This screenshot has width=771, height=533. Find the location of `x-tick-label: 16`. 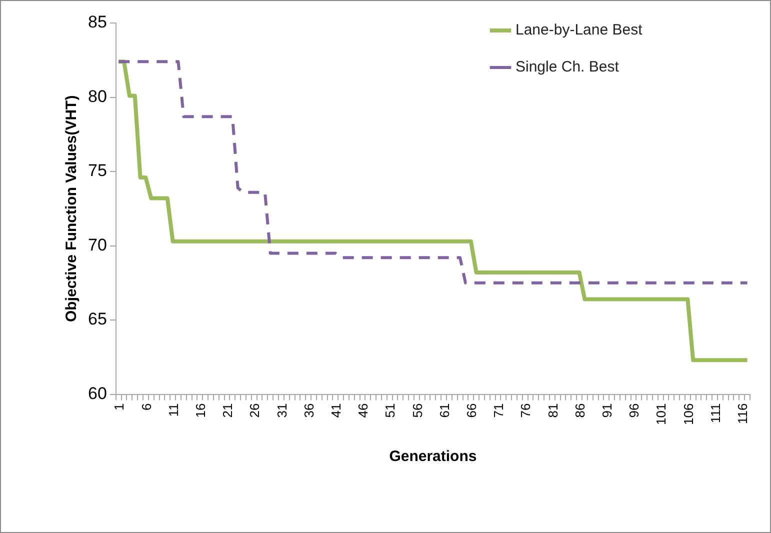

x-tick-label: 16 is located at coordinates (200, 410).